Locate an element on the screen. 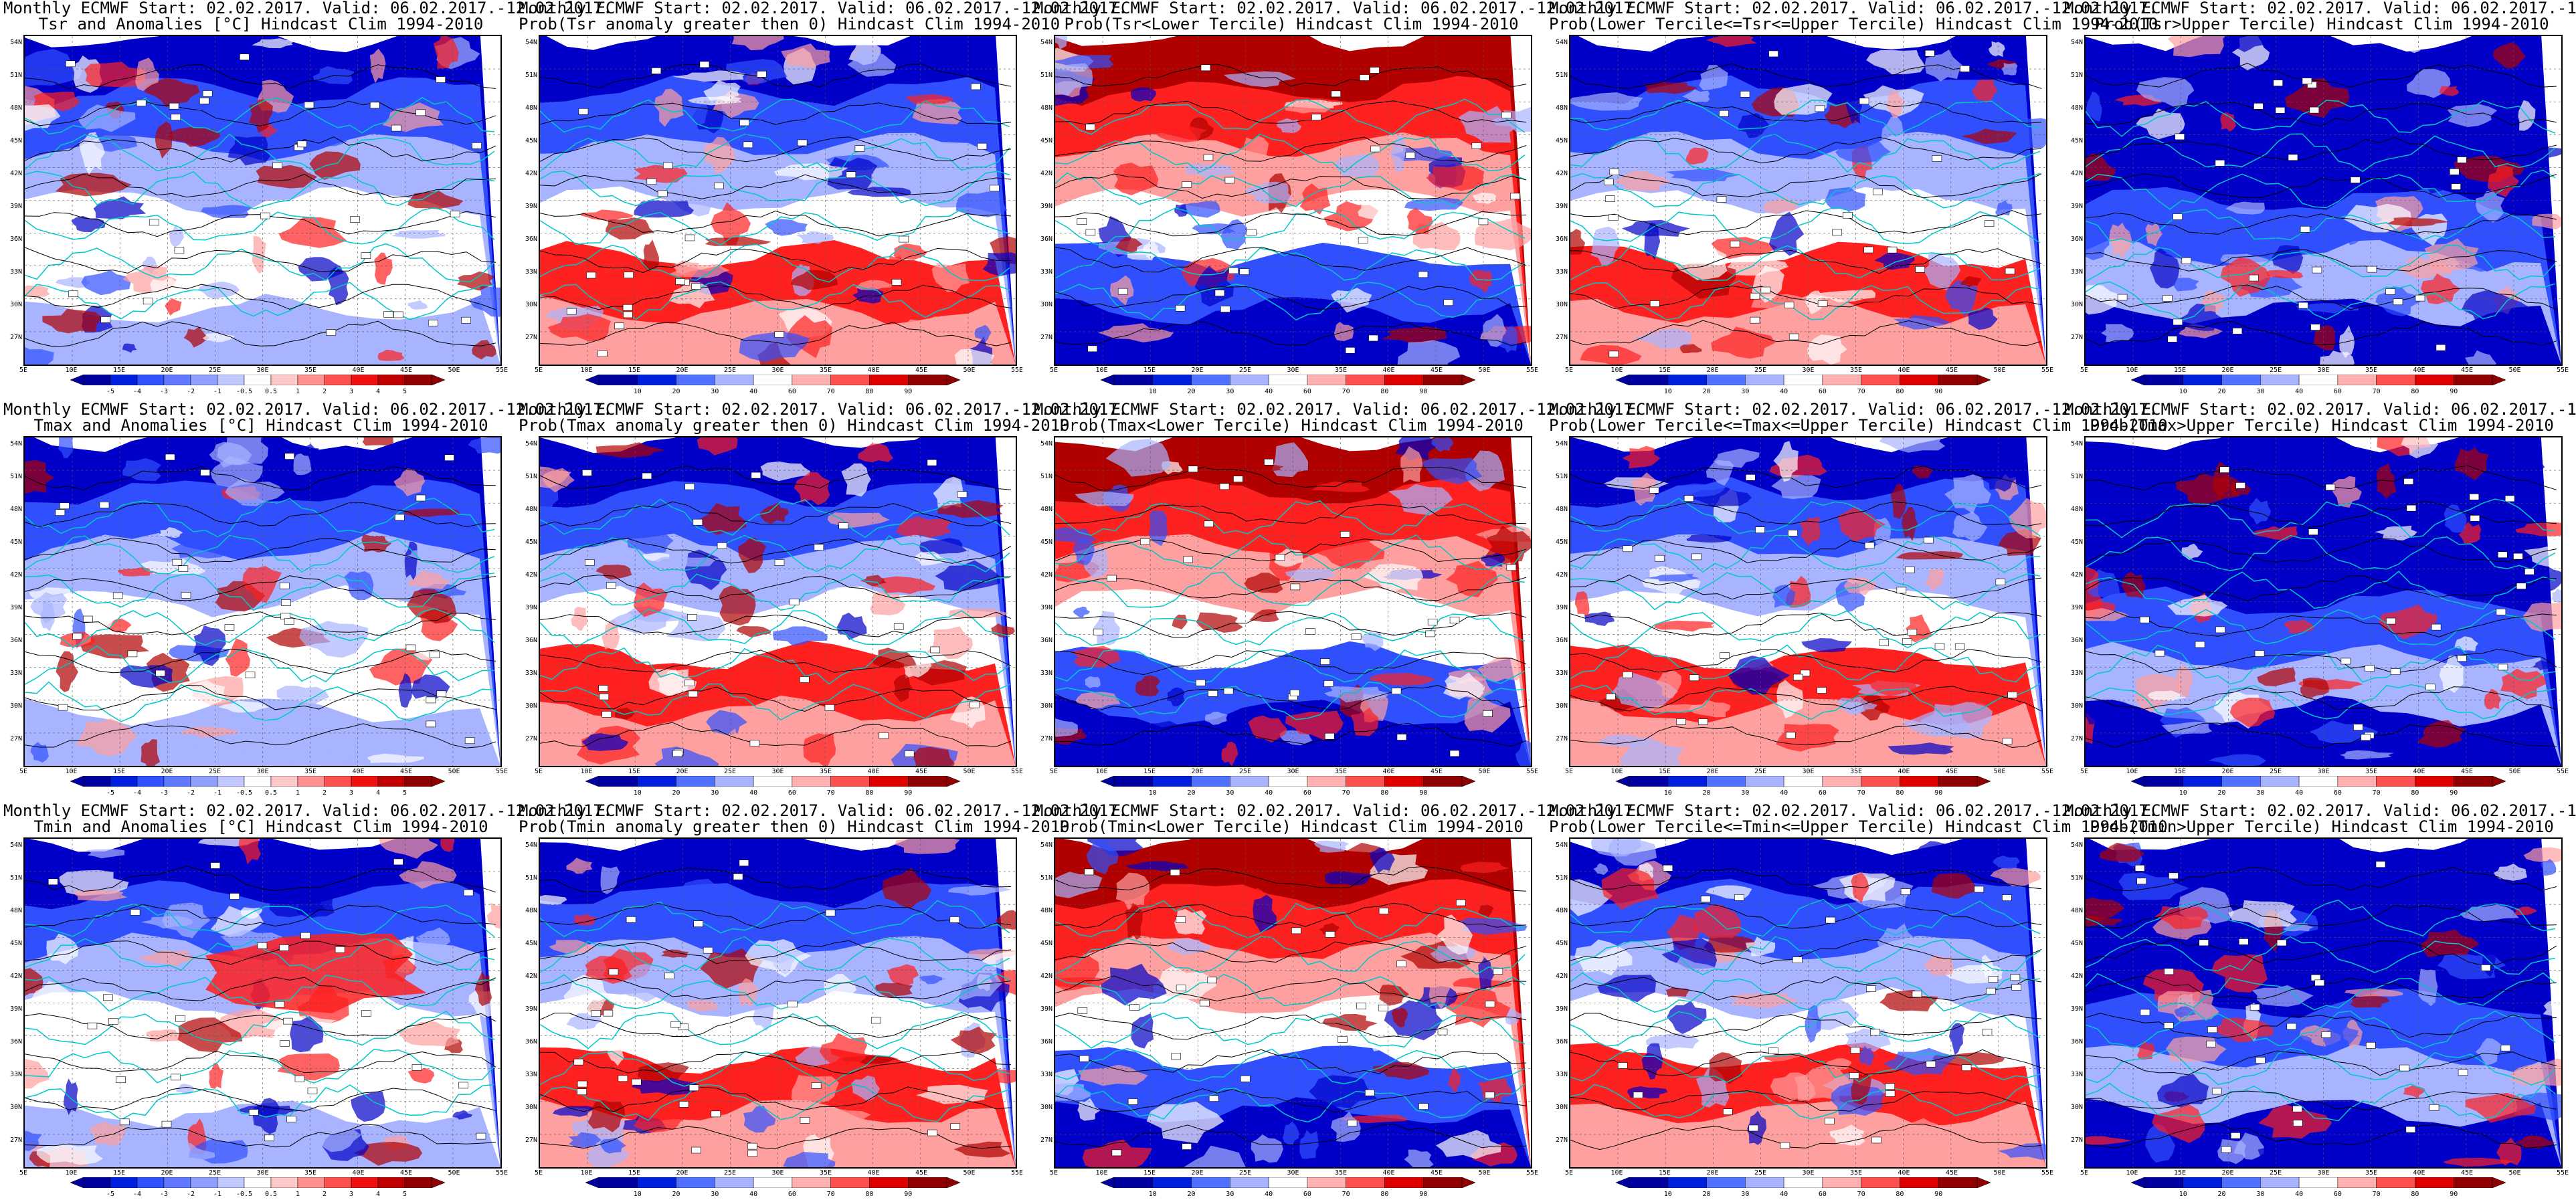  lon-tick-label: 45E is located at coordinates (1437, 370).